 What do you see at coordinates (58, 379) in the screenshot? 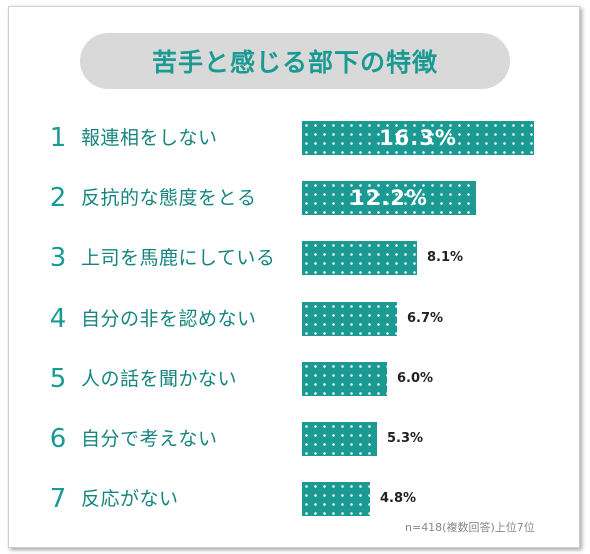
I see `rank-number: 5` at bounding box center [58, 379].